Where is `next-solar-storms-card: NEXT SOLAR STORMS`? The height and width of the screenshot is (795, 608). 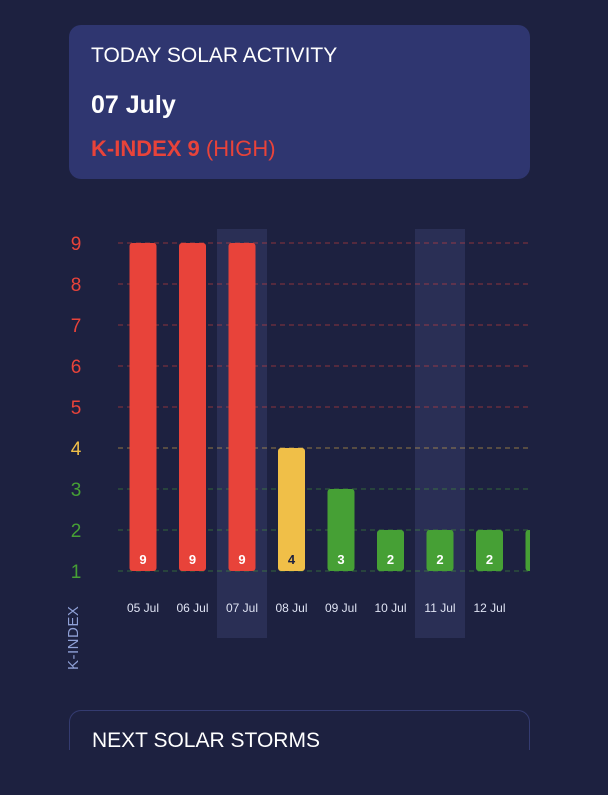 next-solar-storms-card: NEXT SOLAR STORMS is located at coordinates (299, 731).